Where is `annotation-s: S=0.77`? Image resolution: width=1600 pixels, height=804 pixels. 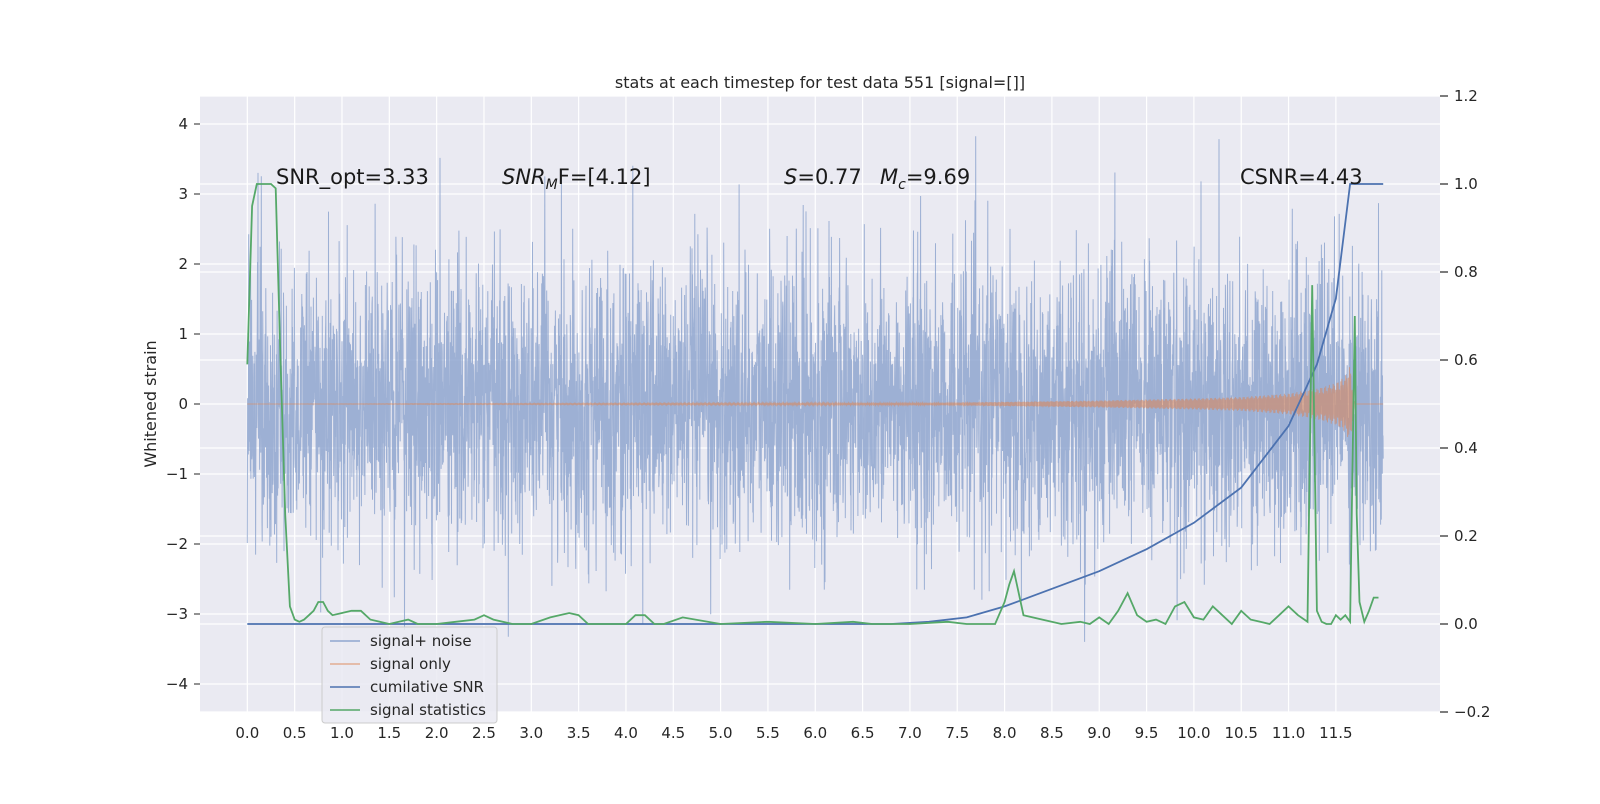 annotation-s: S=0.77 is located at coordinates (823, 177).